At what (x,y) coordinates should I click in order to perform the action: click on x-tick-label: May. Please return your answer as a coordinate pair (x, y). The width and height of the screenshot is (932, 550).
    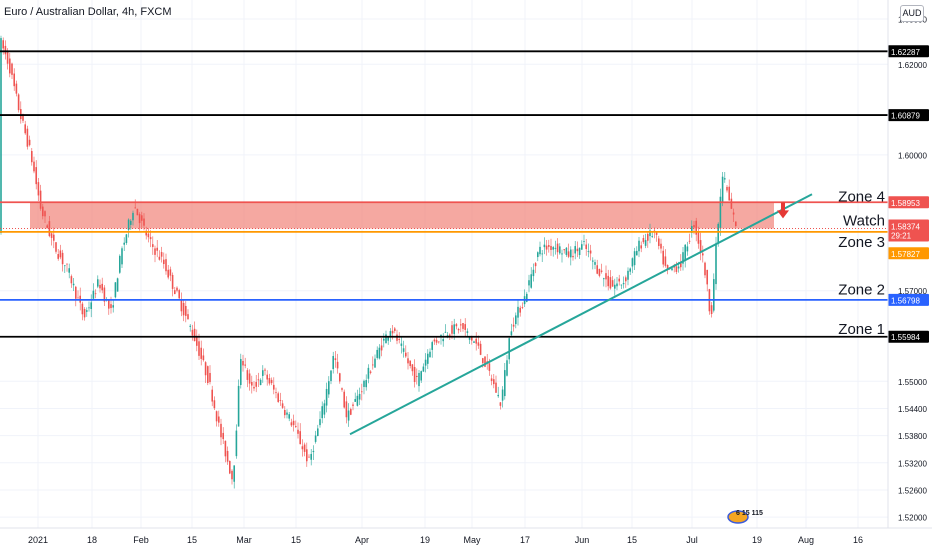
    Looking at the image, I should click on (472, 540).